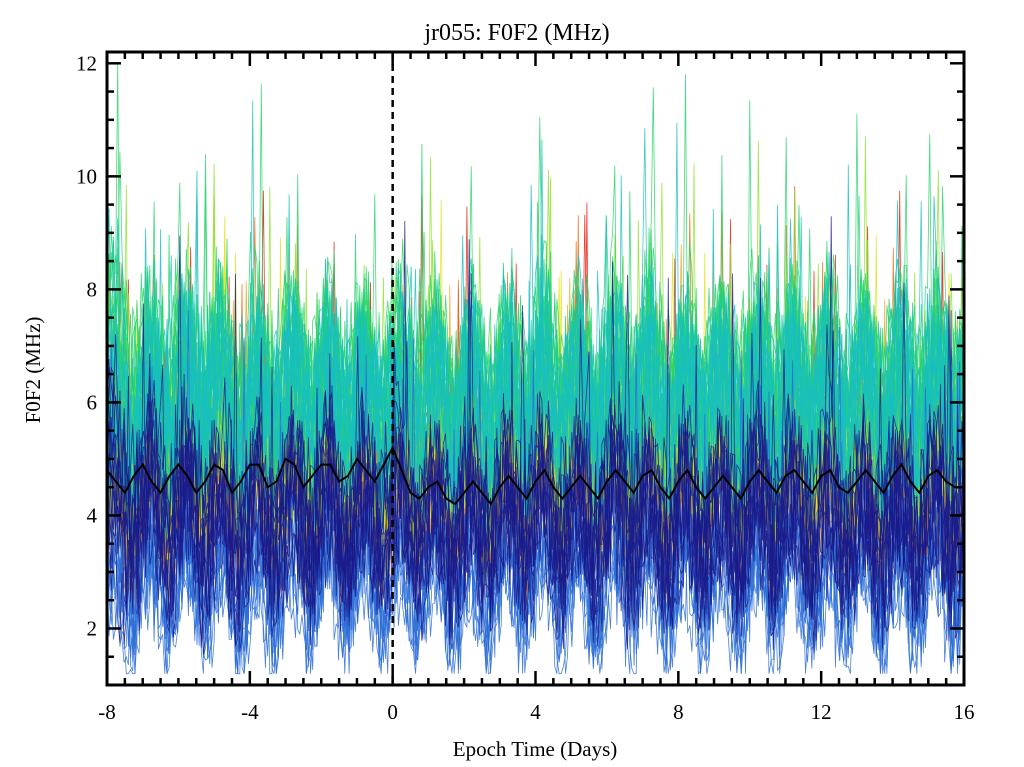 The width and height of the screenshot is (1024, 767). What do you see at coordinates (86, 176) in the screenshot?
I see `y-tick-label: 10` at bounding box center [86, 176].